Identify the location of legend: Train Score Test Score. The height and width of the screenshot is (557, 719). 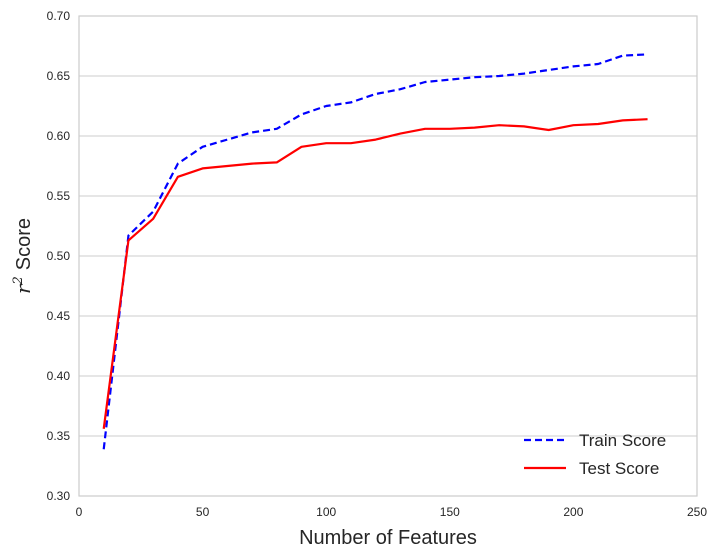
(595, 454).